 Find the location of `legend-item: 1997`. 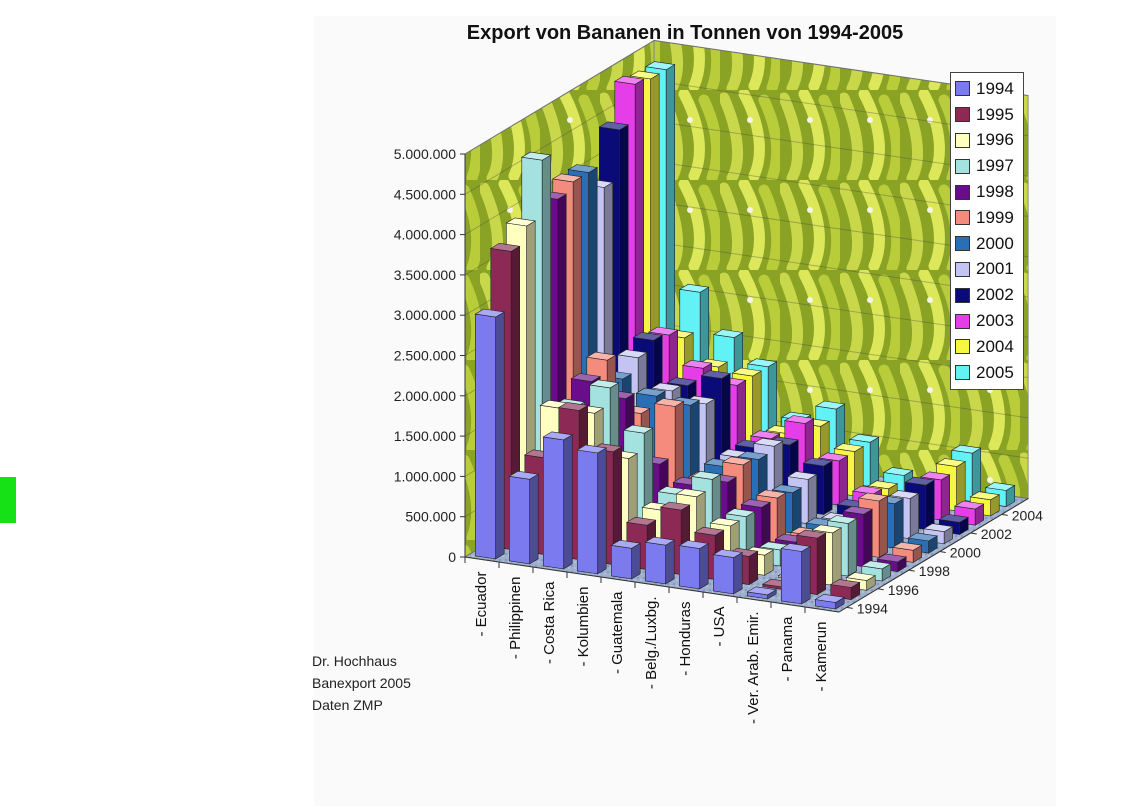

legend-item: 1997 is located at coordinates (989, 166).